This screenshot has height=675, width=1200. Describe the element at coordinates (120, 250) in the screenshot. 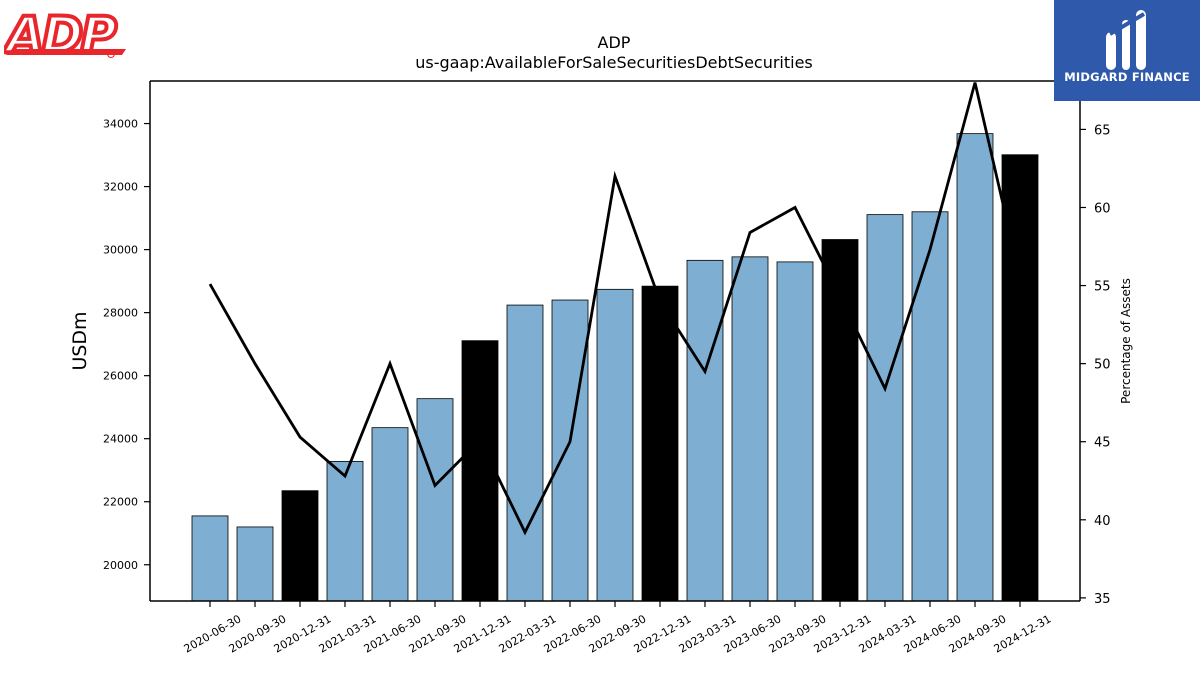

I see `y-tick-label: 30000` at that location.